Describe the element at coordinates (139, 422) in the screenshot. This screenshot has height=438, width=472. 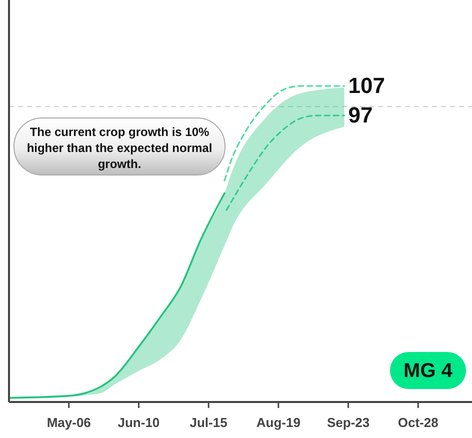
I see `x-tick-label: Jun-10` at that location.